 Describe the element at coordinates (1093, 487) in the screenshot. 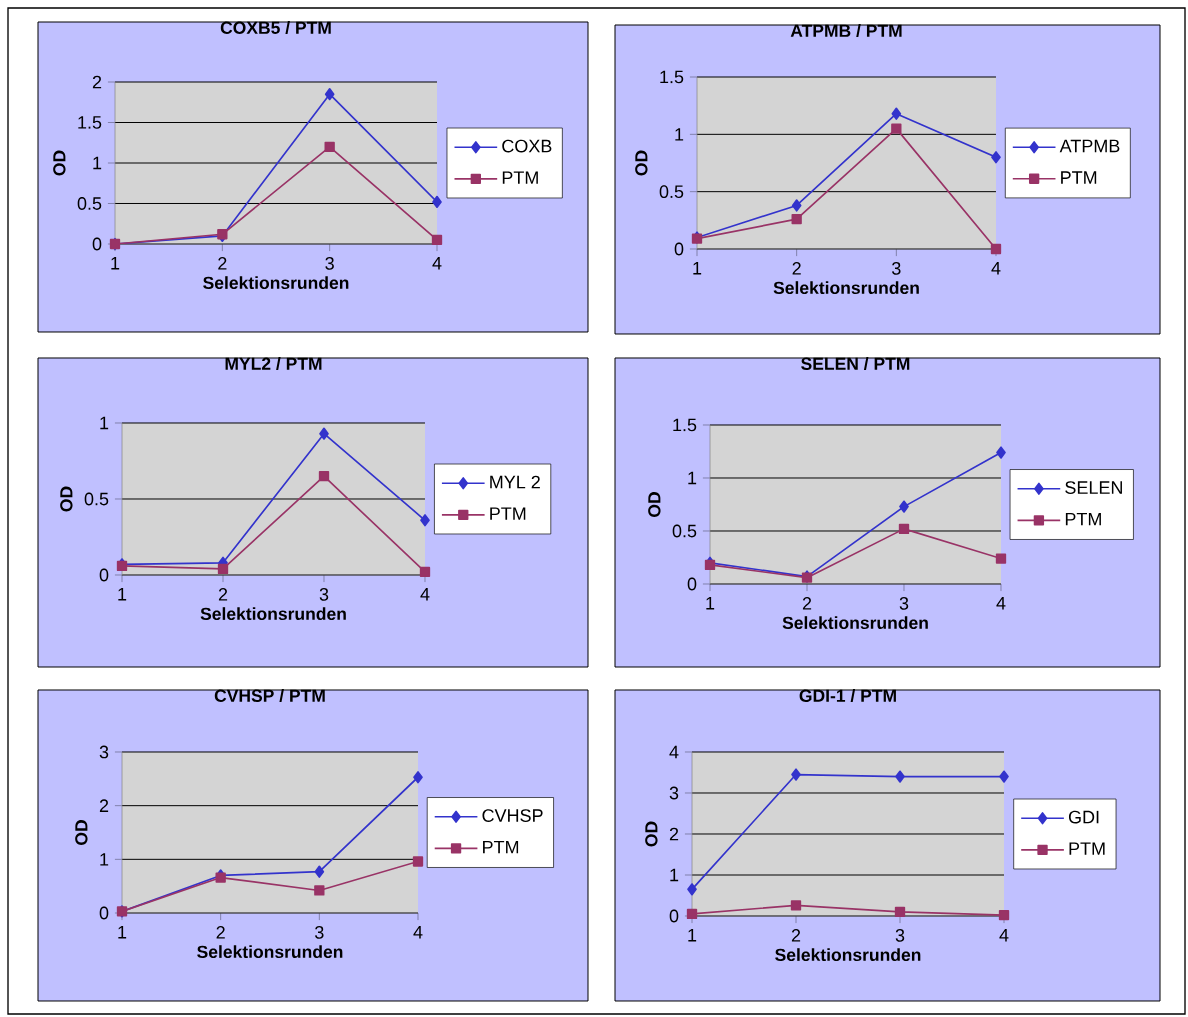

I see `legend-label: SELEN` at that location.